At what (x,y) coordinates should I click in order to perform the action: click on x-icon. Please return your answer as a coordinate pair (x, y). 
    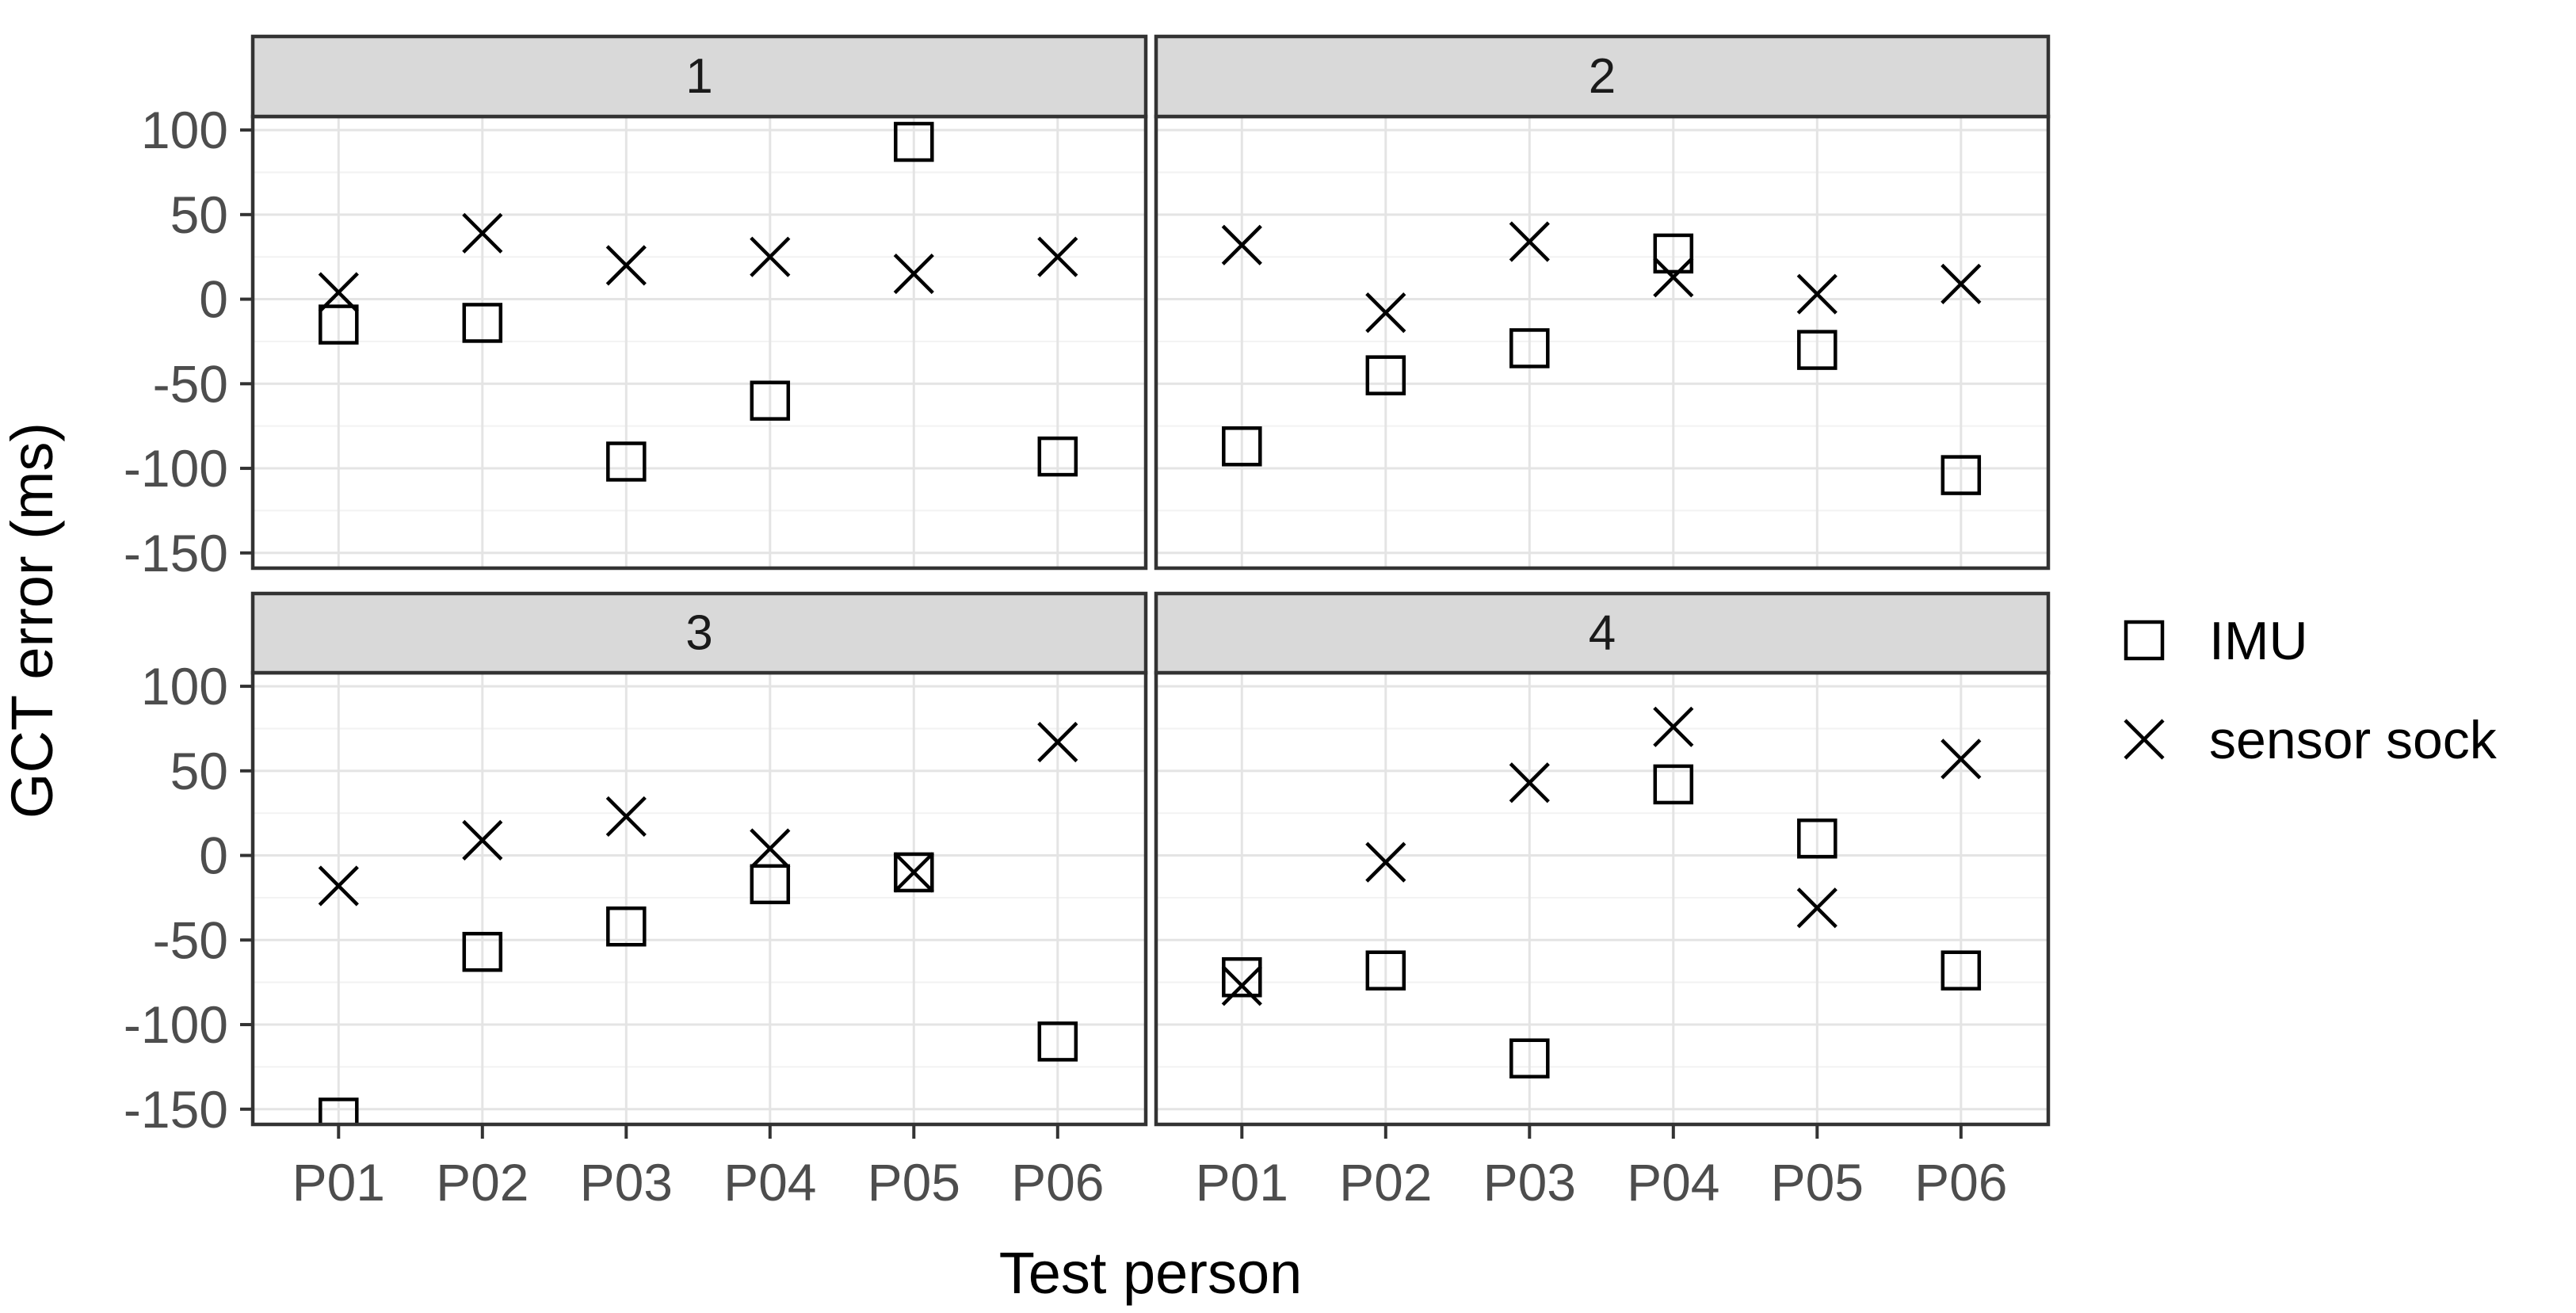
    Looking at the image, I should click on (2144, 740).